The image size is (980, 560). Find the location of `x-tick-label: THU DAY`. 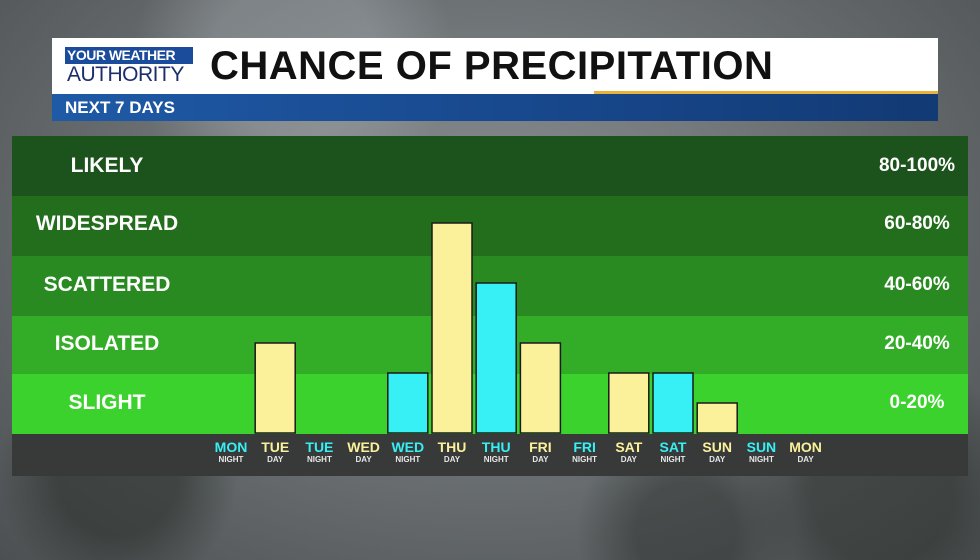

x-tick-label: THU DAY is located at coordinates (452, 452).